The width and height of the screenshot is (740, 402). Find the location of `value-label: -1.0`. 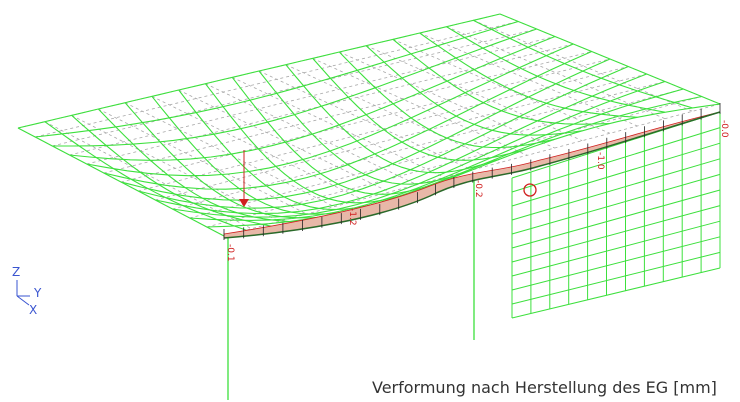

value-label: -1.0 is located at coordinates (600, 161).